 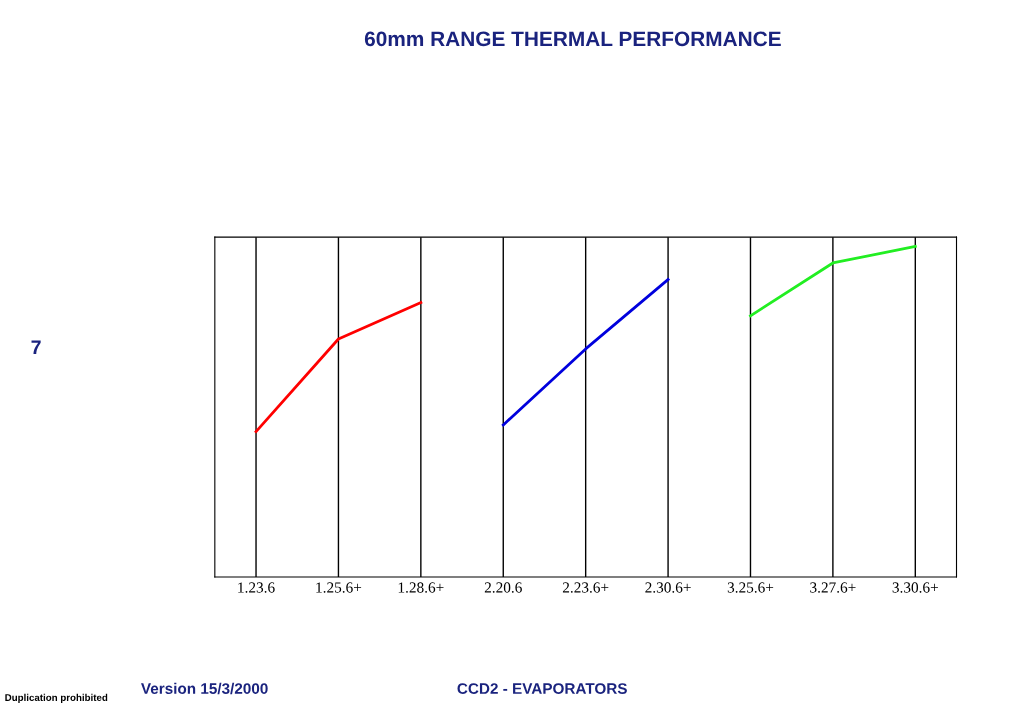 I want to click on x-tick-label: 3.27.6+, so click(x=833, y=587).